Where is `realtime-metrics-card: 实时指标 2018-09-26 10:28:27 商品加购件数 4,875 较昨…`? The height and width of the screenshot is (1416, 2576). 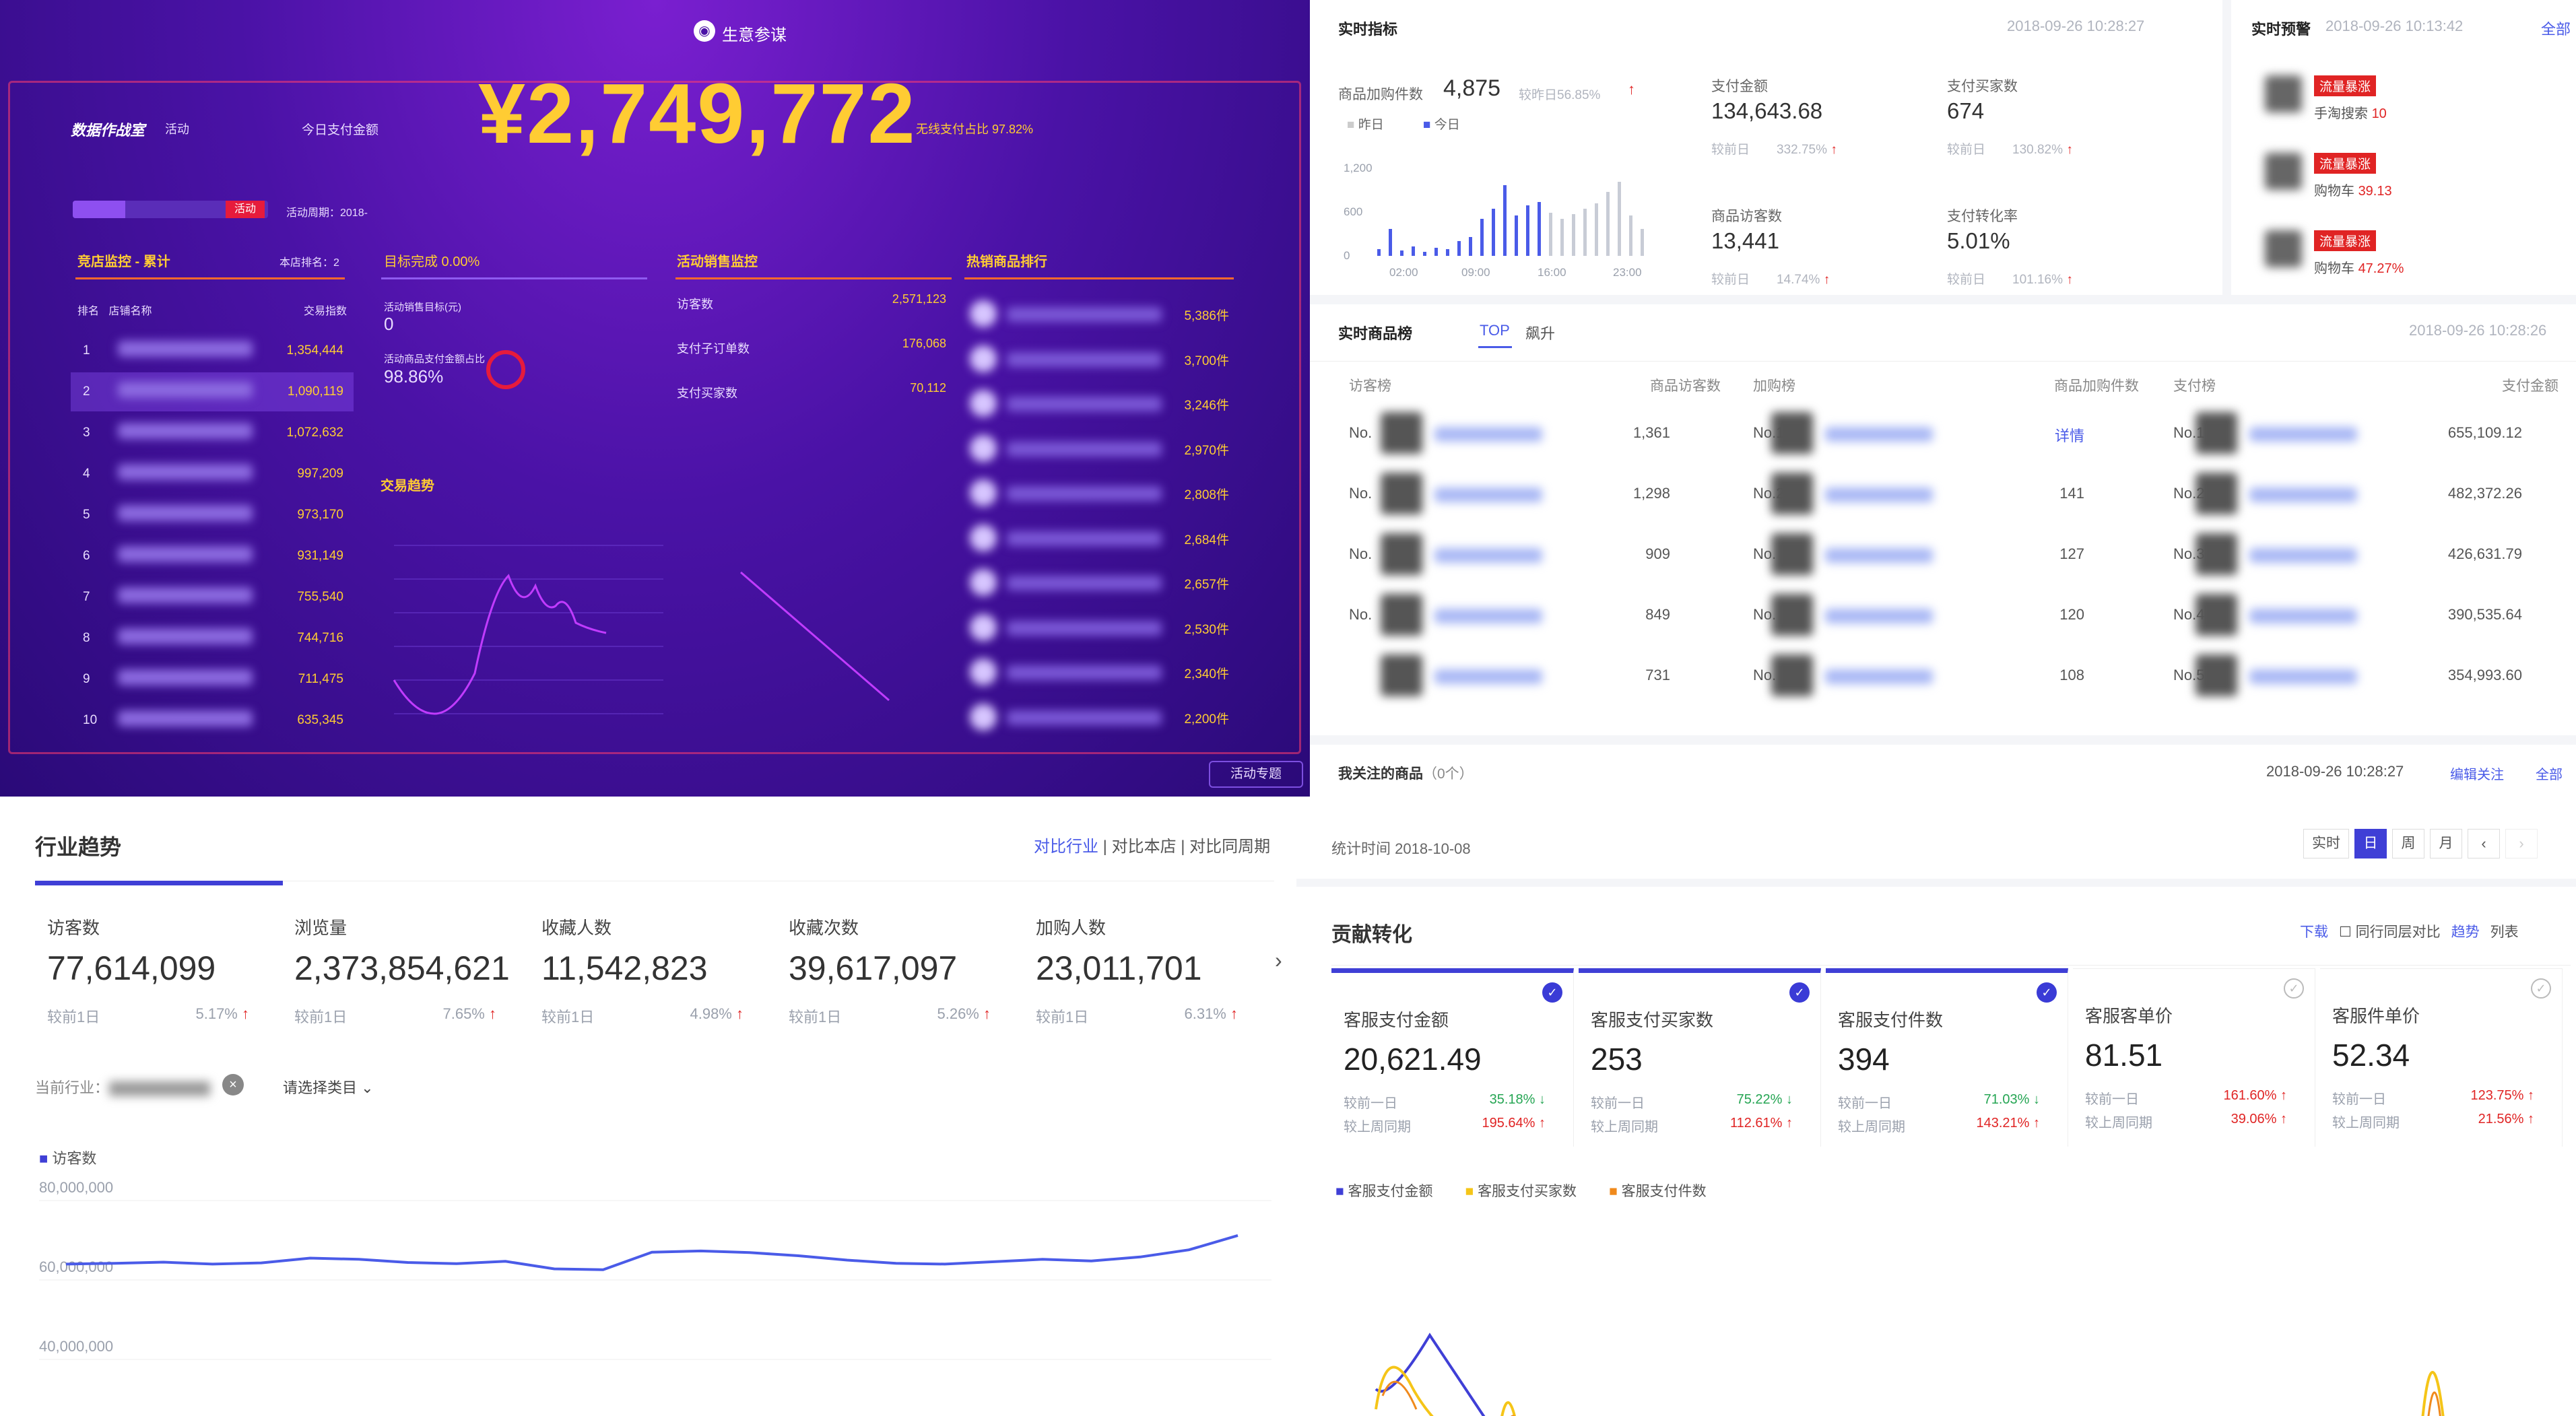 realtime-metrics-card: 实时指标 2018-09-26 10:28:27 商品加购件数 4,875 较昨… is located at coordinates (1766, 147).